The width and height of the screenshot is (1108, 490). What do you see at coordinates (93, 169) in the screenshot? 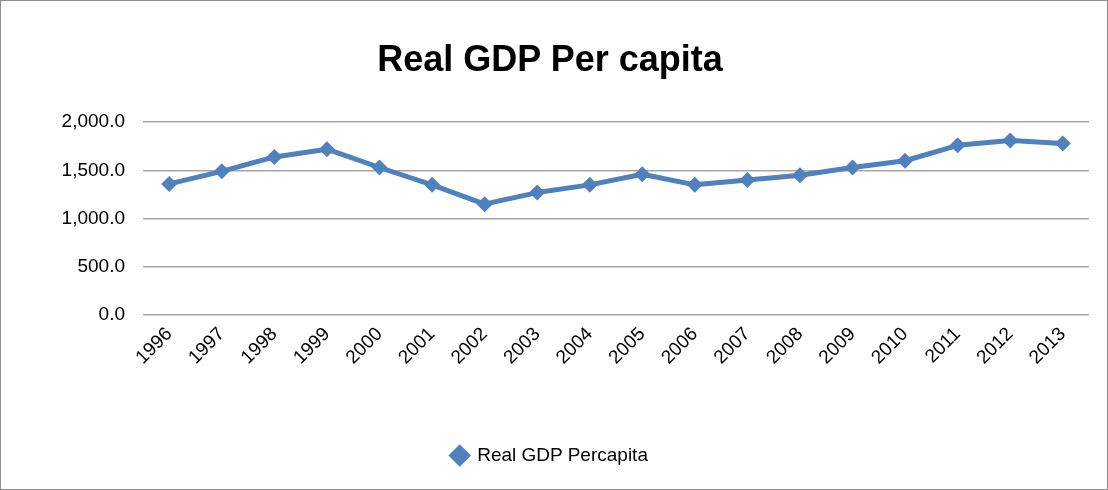
I see `y-tick-label: 1,500.0` at bounding box center [93, 169].